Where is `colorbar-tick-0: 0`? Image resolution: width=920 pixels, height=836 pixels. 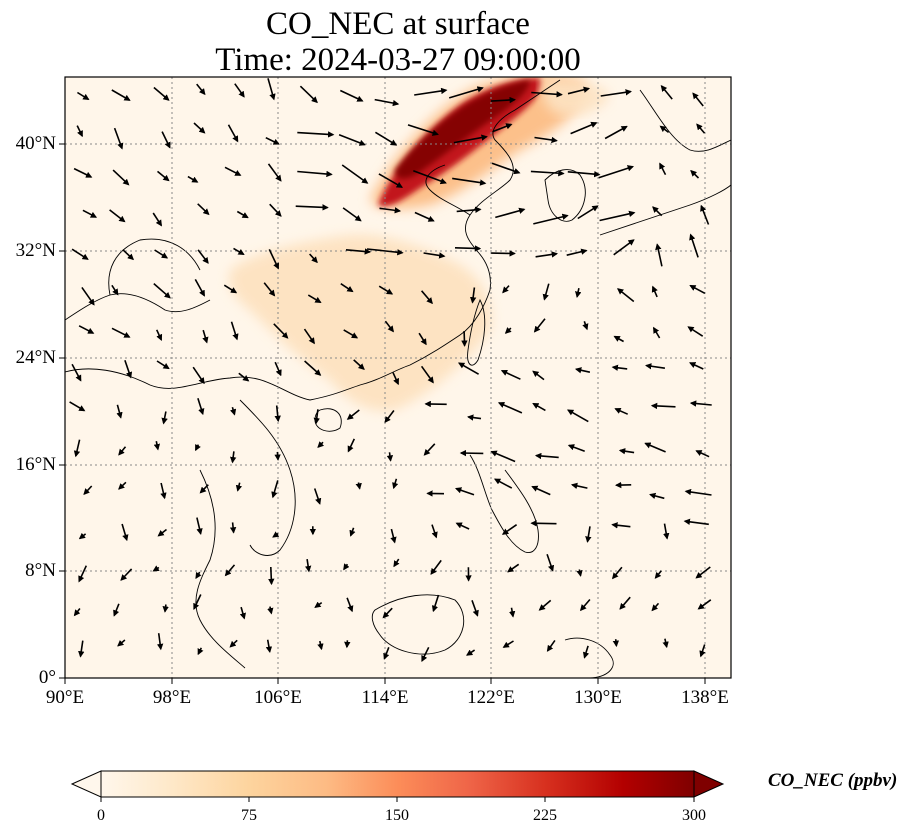 colorbar-tick-0: 0 is located at coordinates (101, 815).